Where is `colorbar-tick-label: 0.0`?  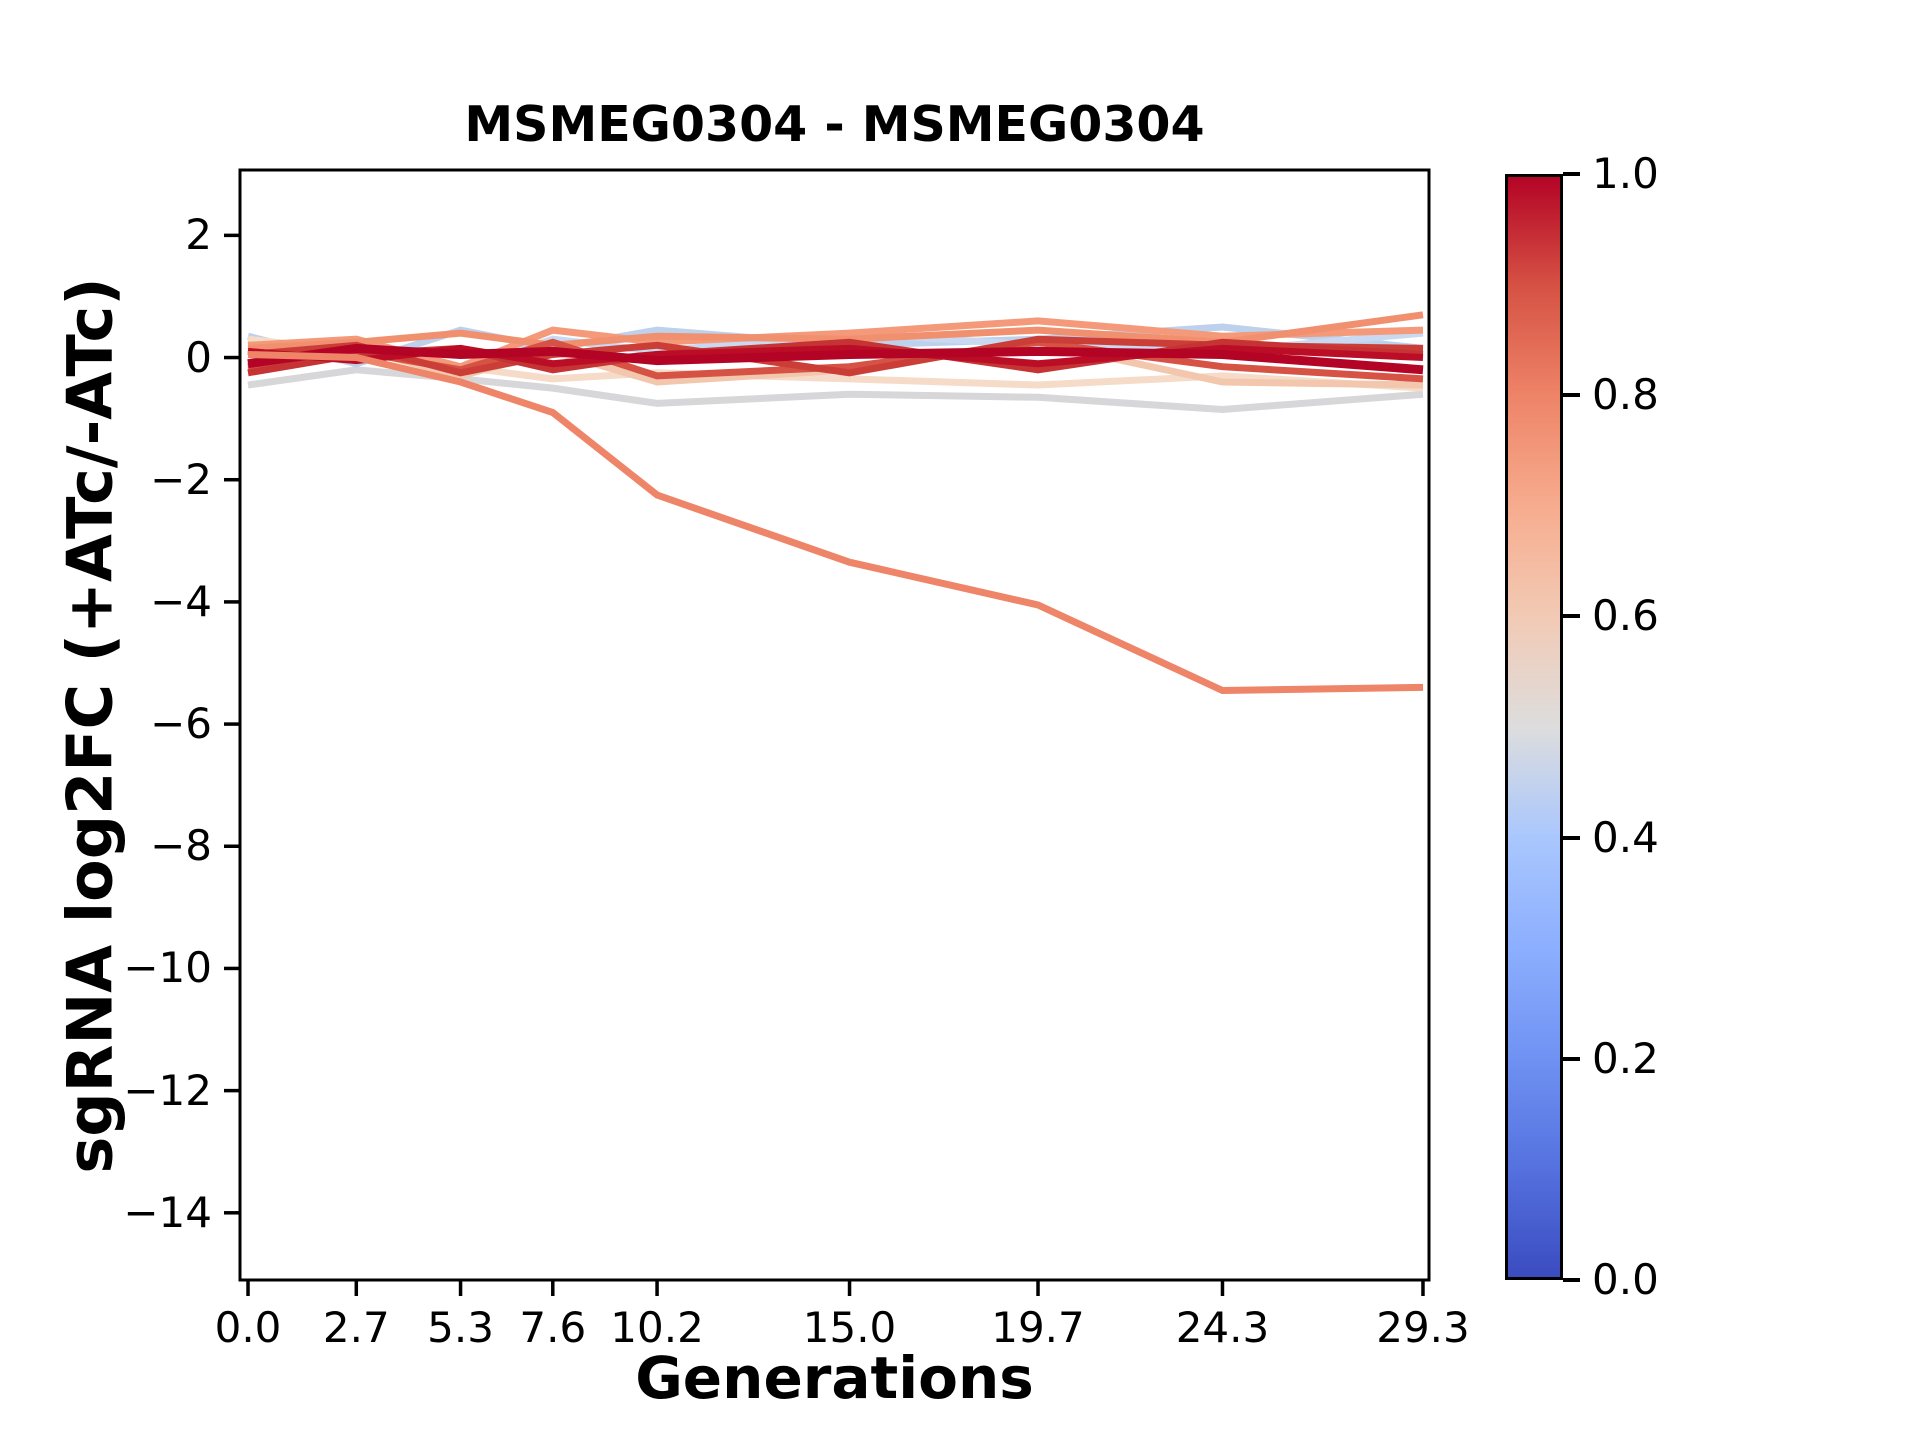 colorbar-tick-label: 0.0 is located at coordinates (1625, 1279).